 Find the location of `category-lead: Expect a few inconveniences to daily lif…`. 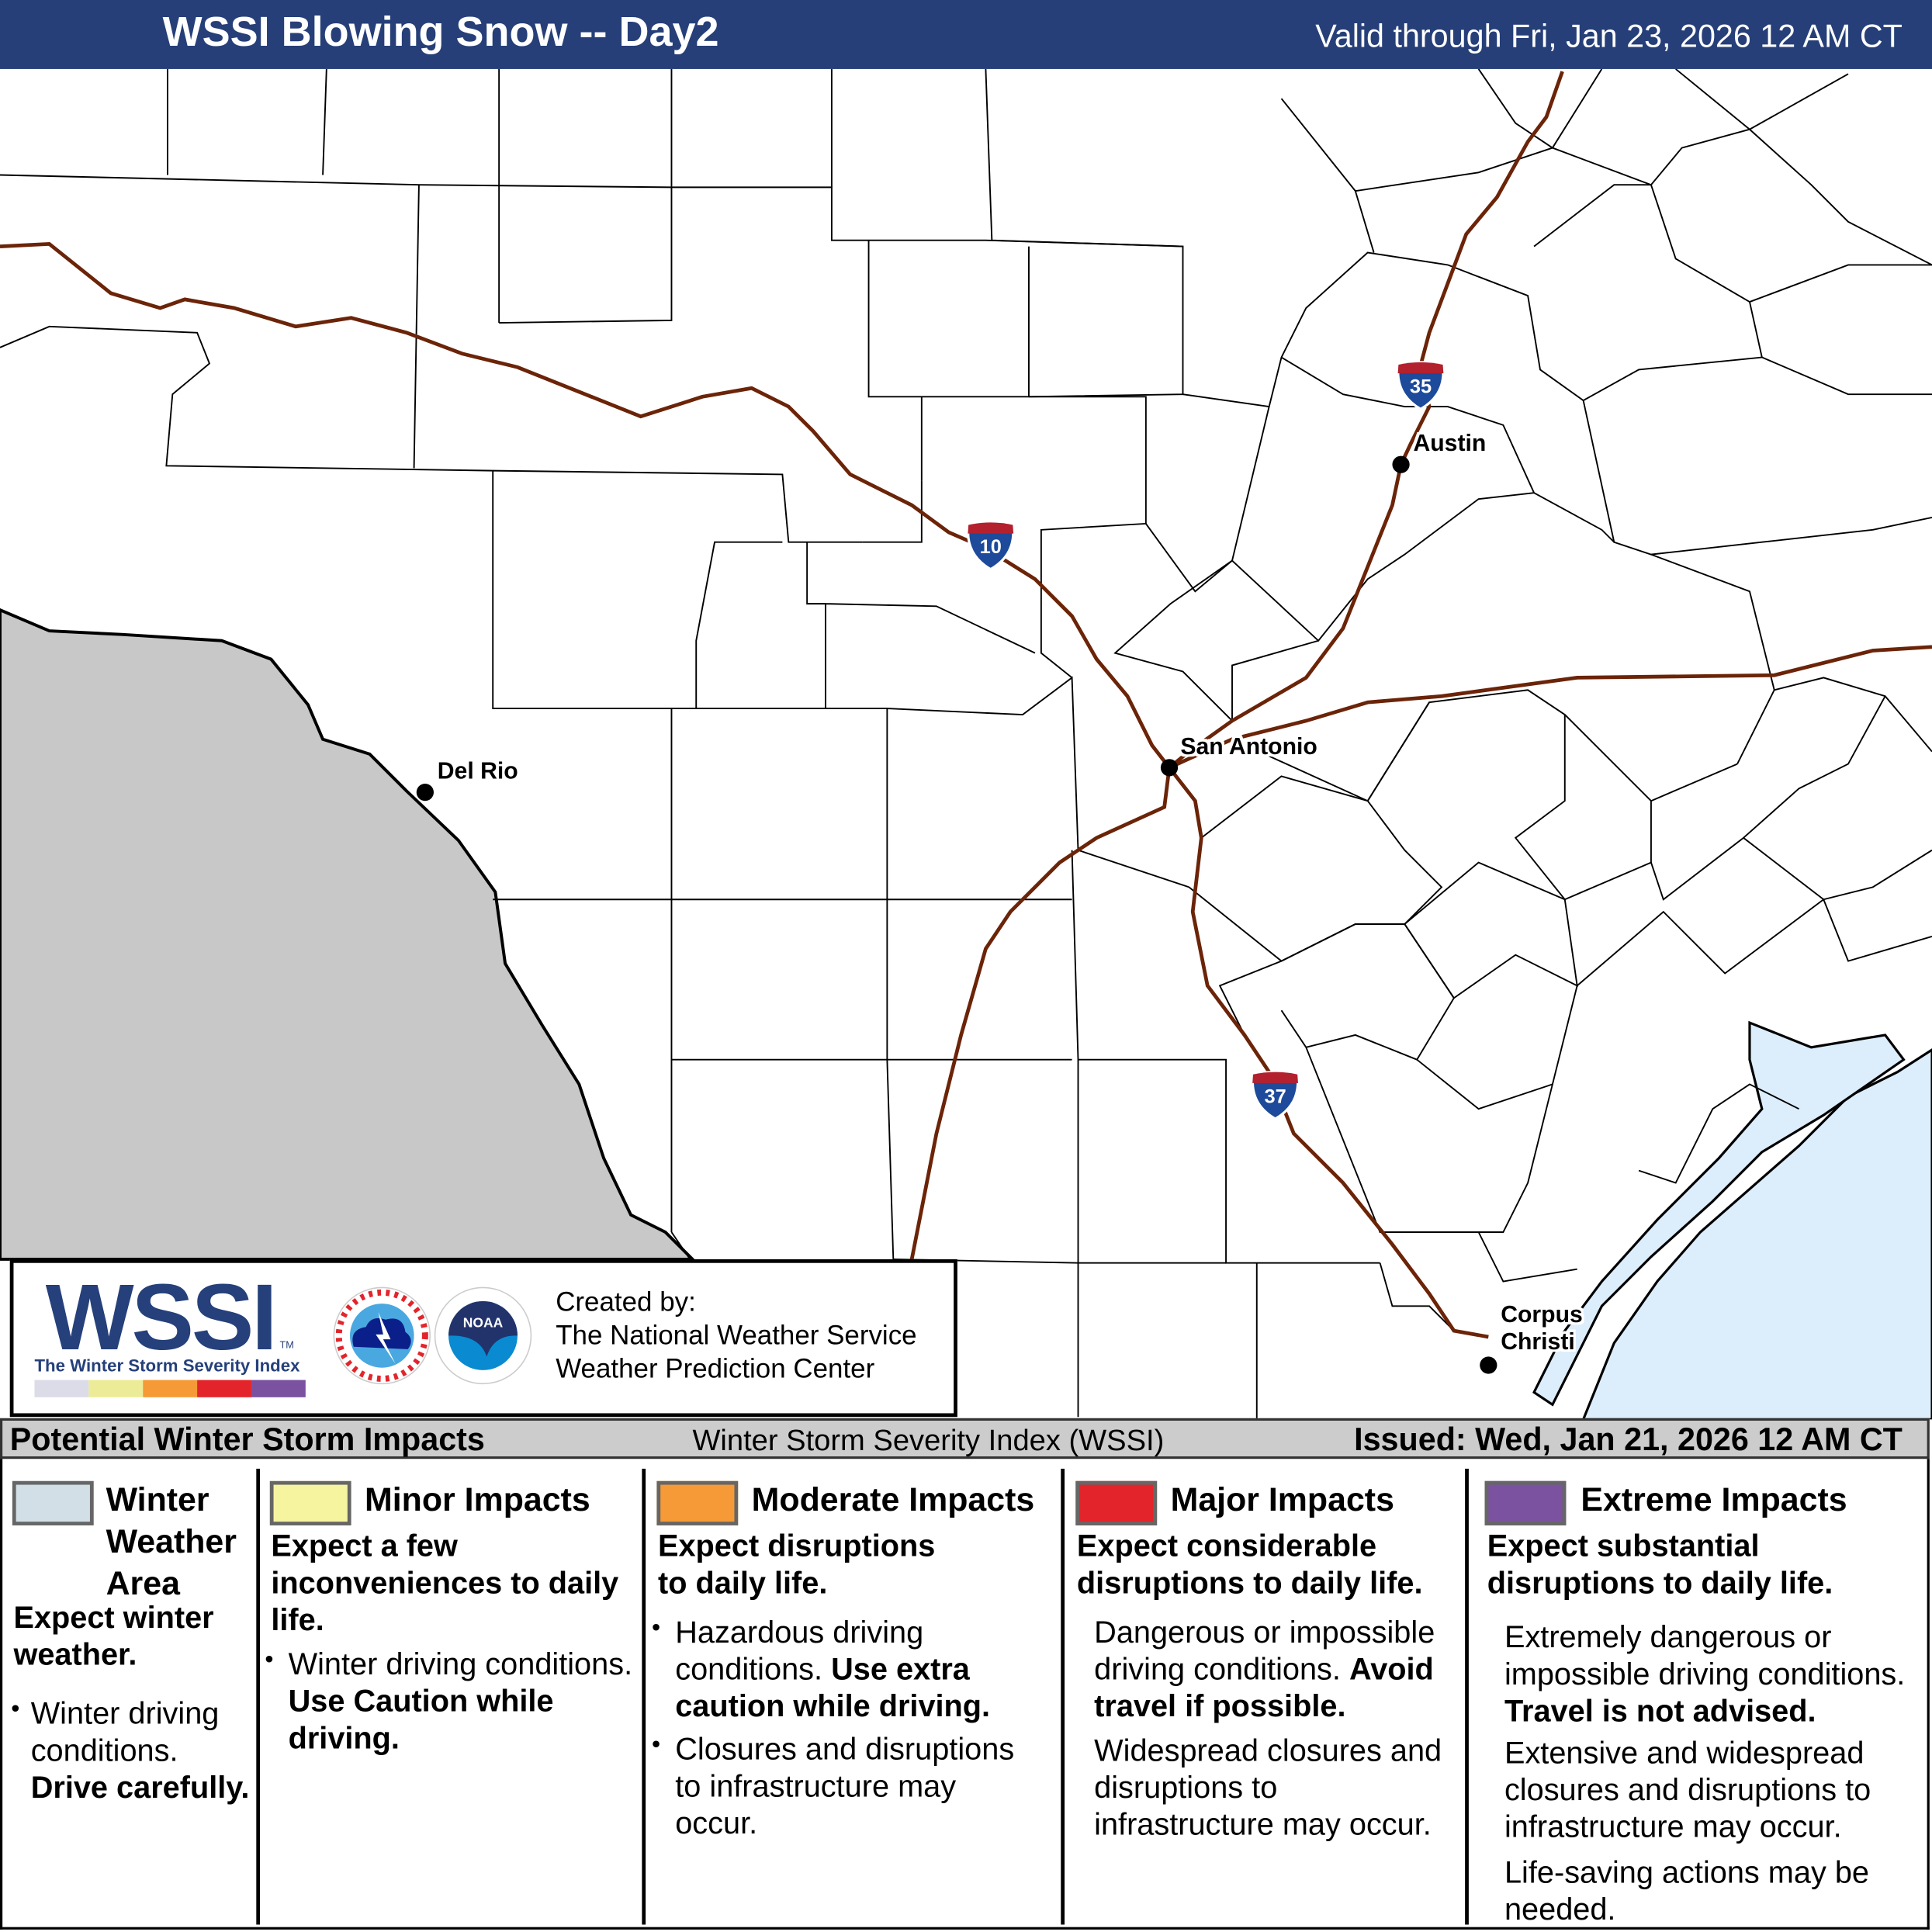

category-lead: Expect a few inconveniences to daily lif… is located at coordinates (445, 1583).